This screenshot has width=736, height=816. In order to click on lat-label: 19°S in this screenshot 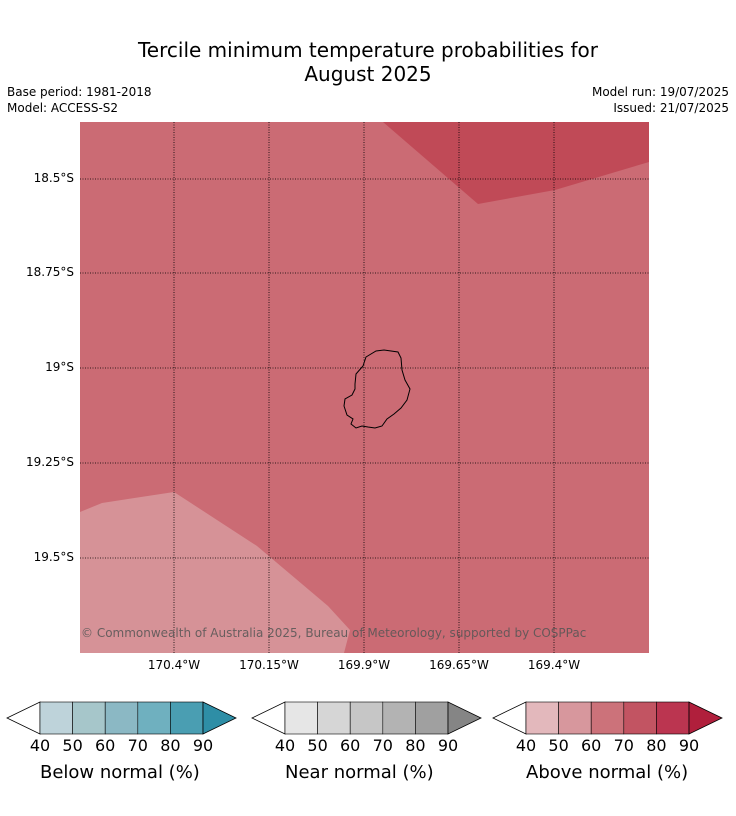, I will do `click(59, 367)`.